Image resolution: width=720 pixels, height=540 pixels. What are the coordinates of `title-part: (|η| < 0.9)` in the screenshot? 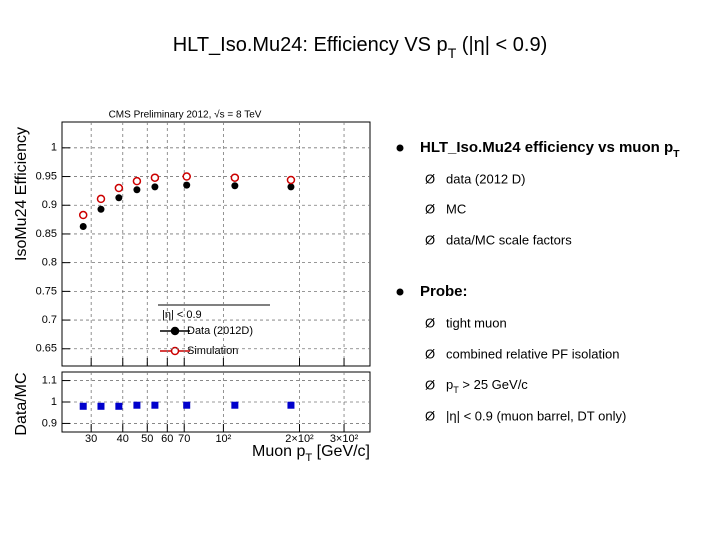 It's located at (501, 45).